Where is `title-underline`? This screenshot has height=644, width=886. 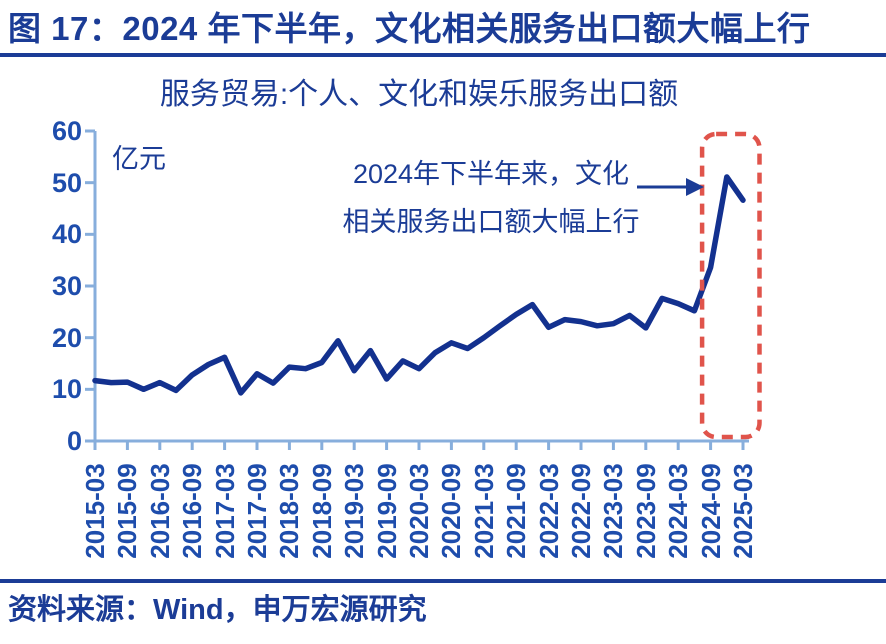 title-underline is located at coordinates (443, 55).